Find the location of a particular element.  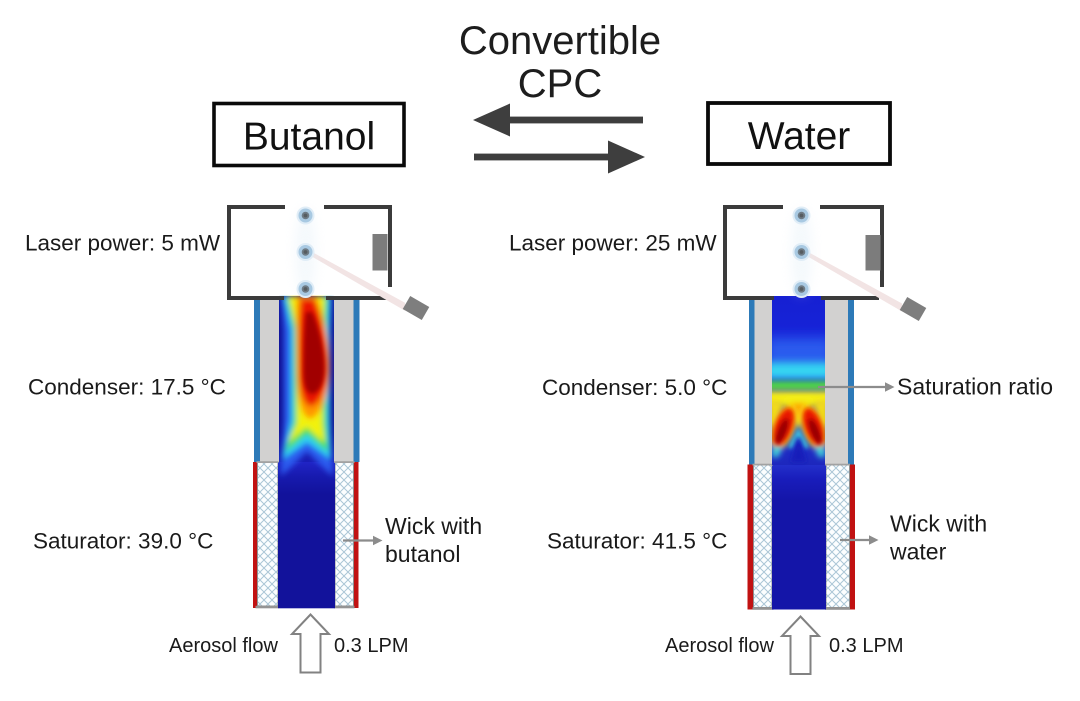

svg-text: Convertible is located at coordinates (560, 41).